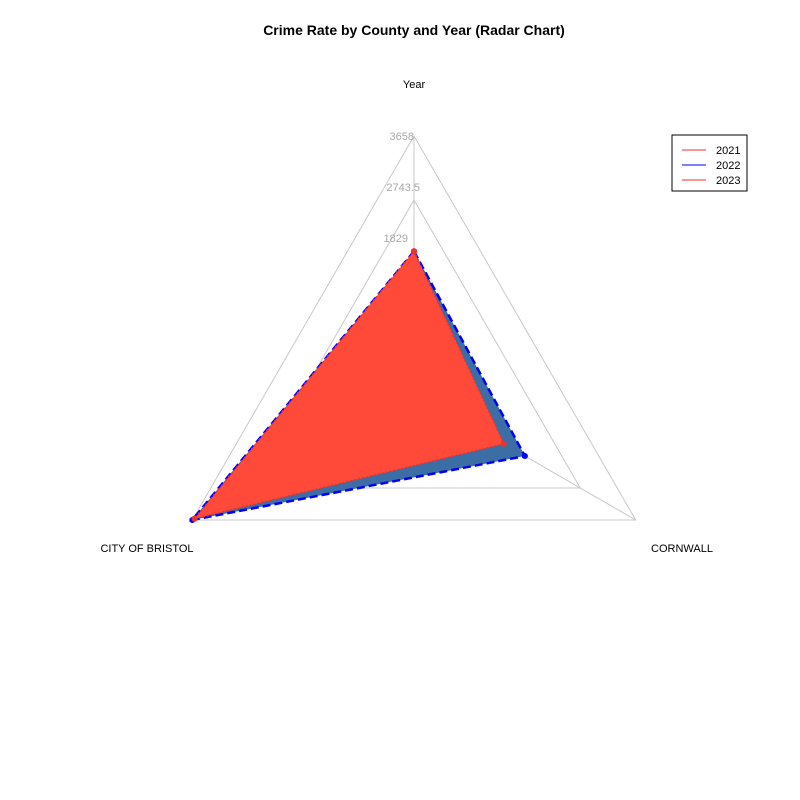  What do you see at coordinates (414, 85) in the screenshot?
I see `axis-label-year: Year` at bounding box center [414, 85].